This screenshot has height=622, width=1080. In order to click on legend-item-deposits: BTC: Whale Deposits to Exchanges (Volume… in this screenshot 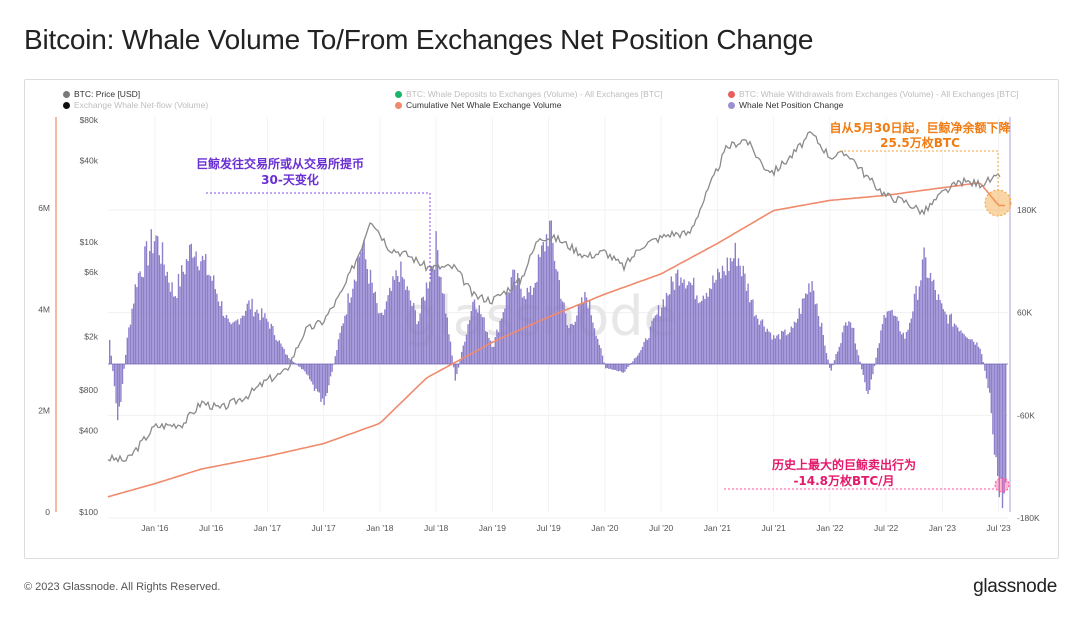, I will do `click(529, 94)`.